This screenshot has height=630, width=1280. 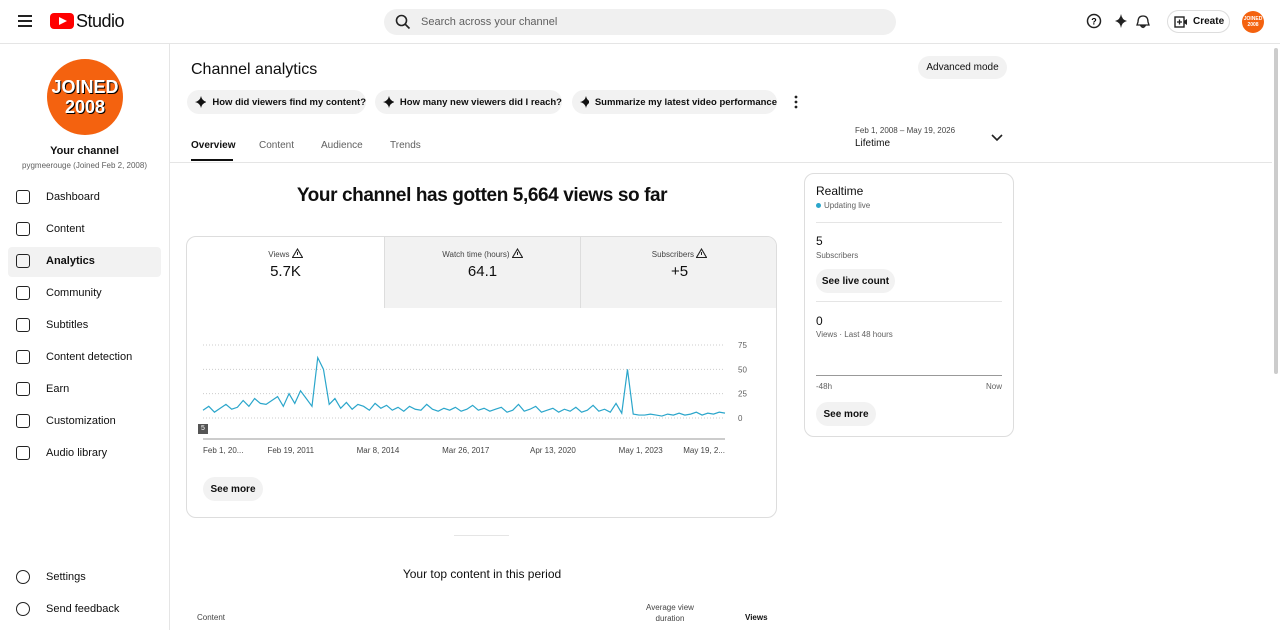 What do you see at coordinates (84, 165) in the screenshot?
I see `channel-subtitle: pygmeerouge (Joined Feb 2, 2008)` at bounding box center [84, 165].